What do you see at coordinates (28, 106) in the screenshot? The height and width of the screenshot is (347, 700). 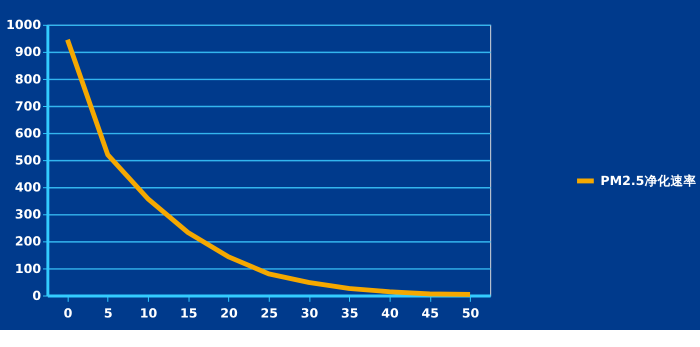 I see `y-tick-label: 700` at bounding box center [28, 106].